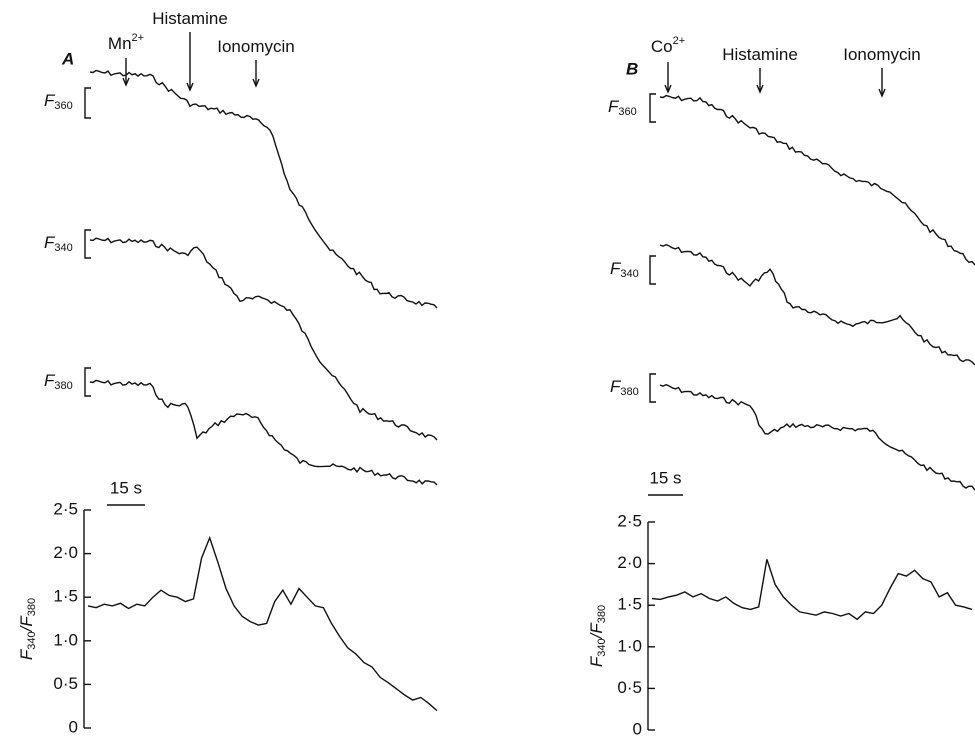 The width and height of the screenshot is (975, 738). I want to click on panel-letter: A, so click(67, 58).